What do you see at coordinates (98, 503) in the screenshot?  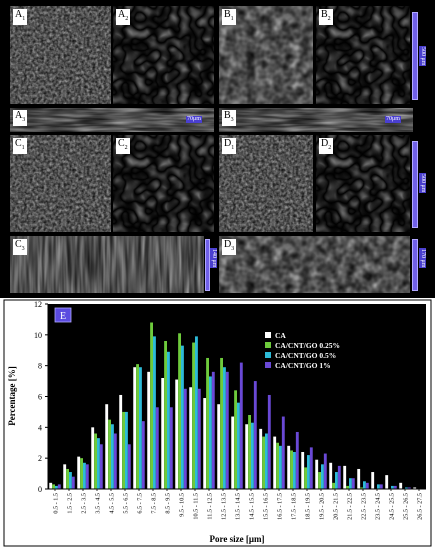 I see `x-tick-label: 3.5 - 4.5` at bounding box center [98, 503].